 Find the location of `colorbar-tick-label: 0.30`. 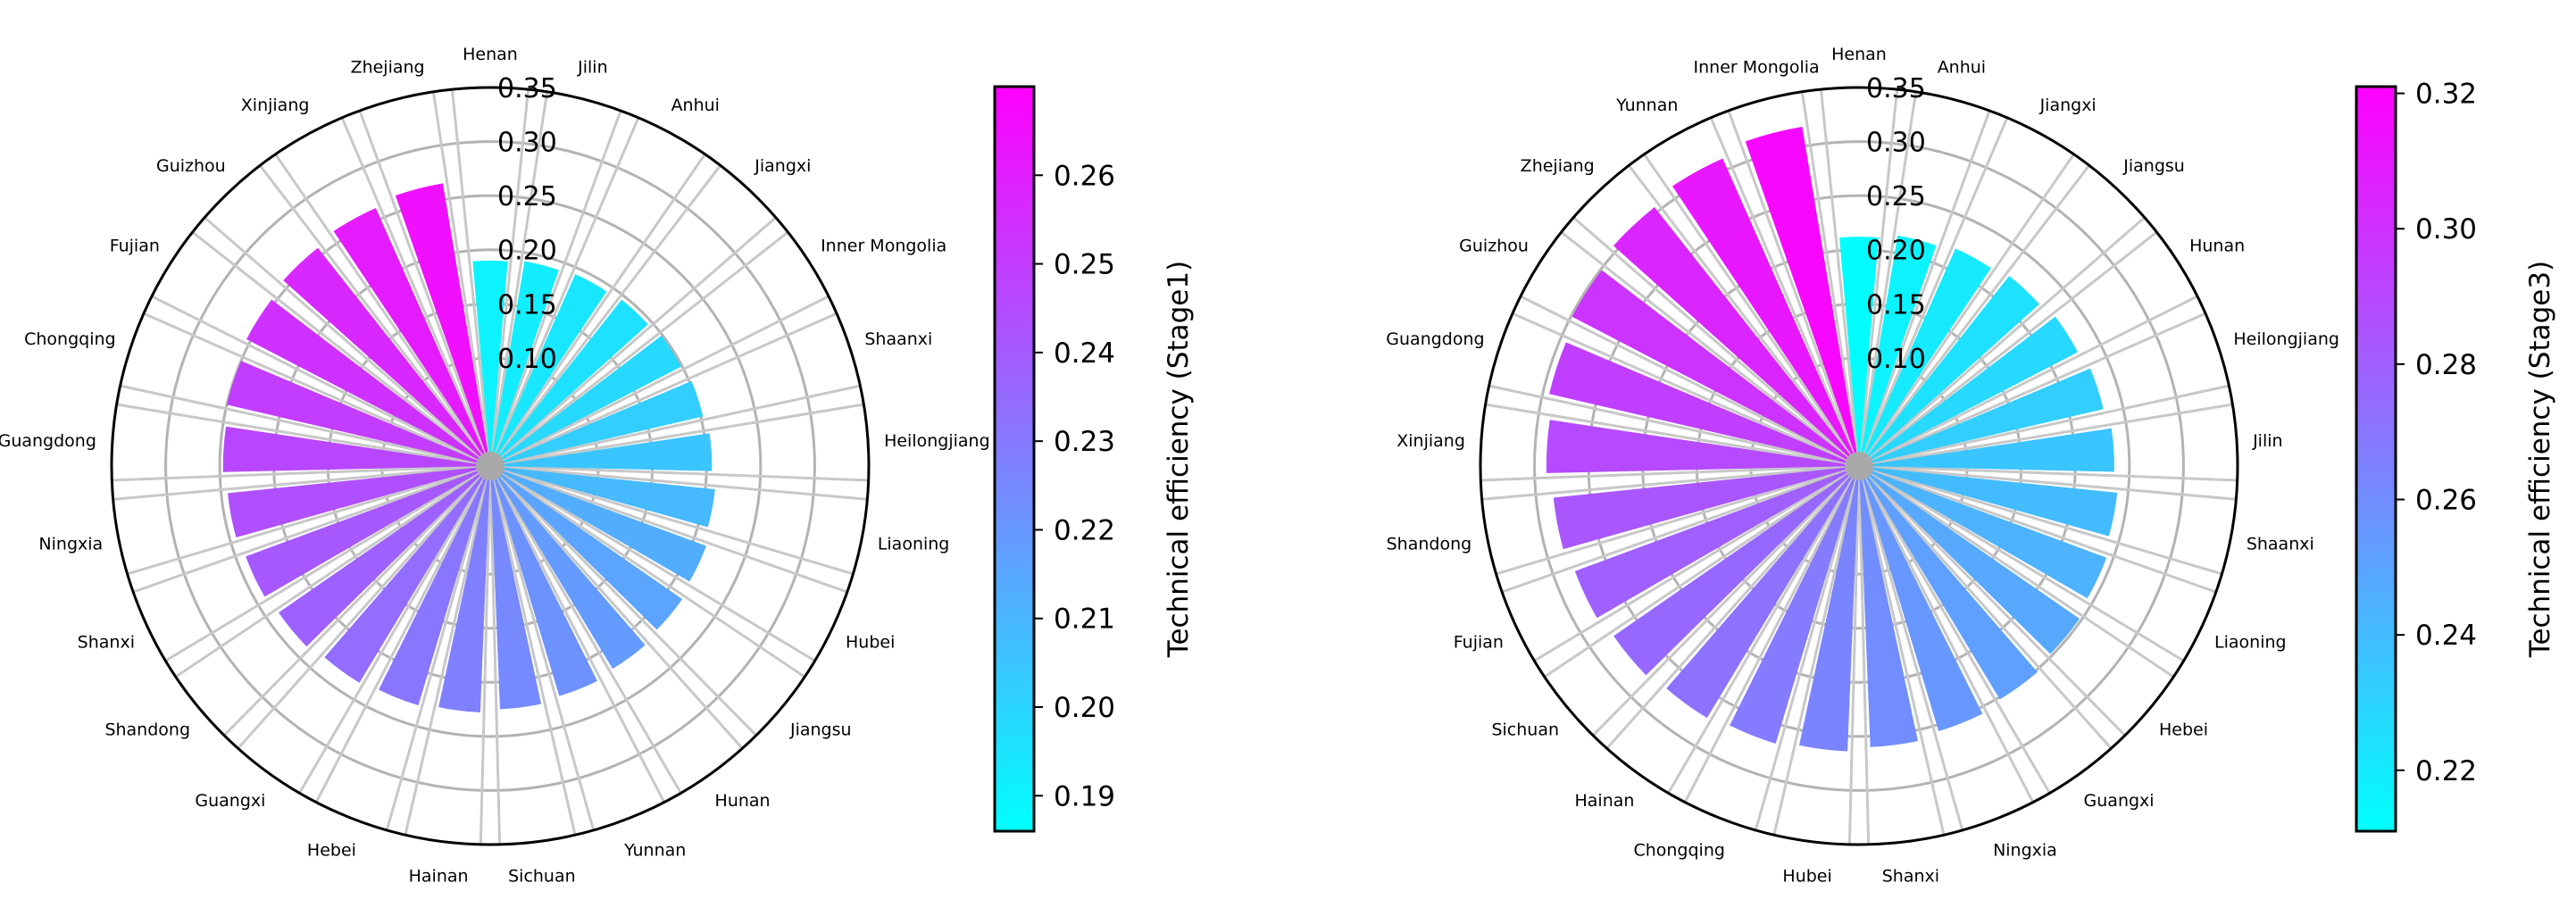

colorbar-tick-label: 0.30 is located at coordinates (2446, 229).